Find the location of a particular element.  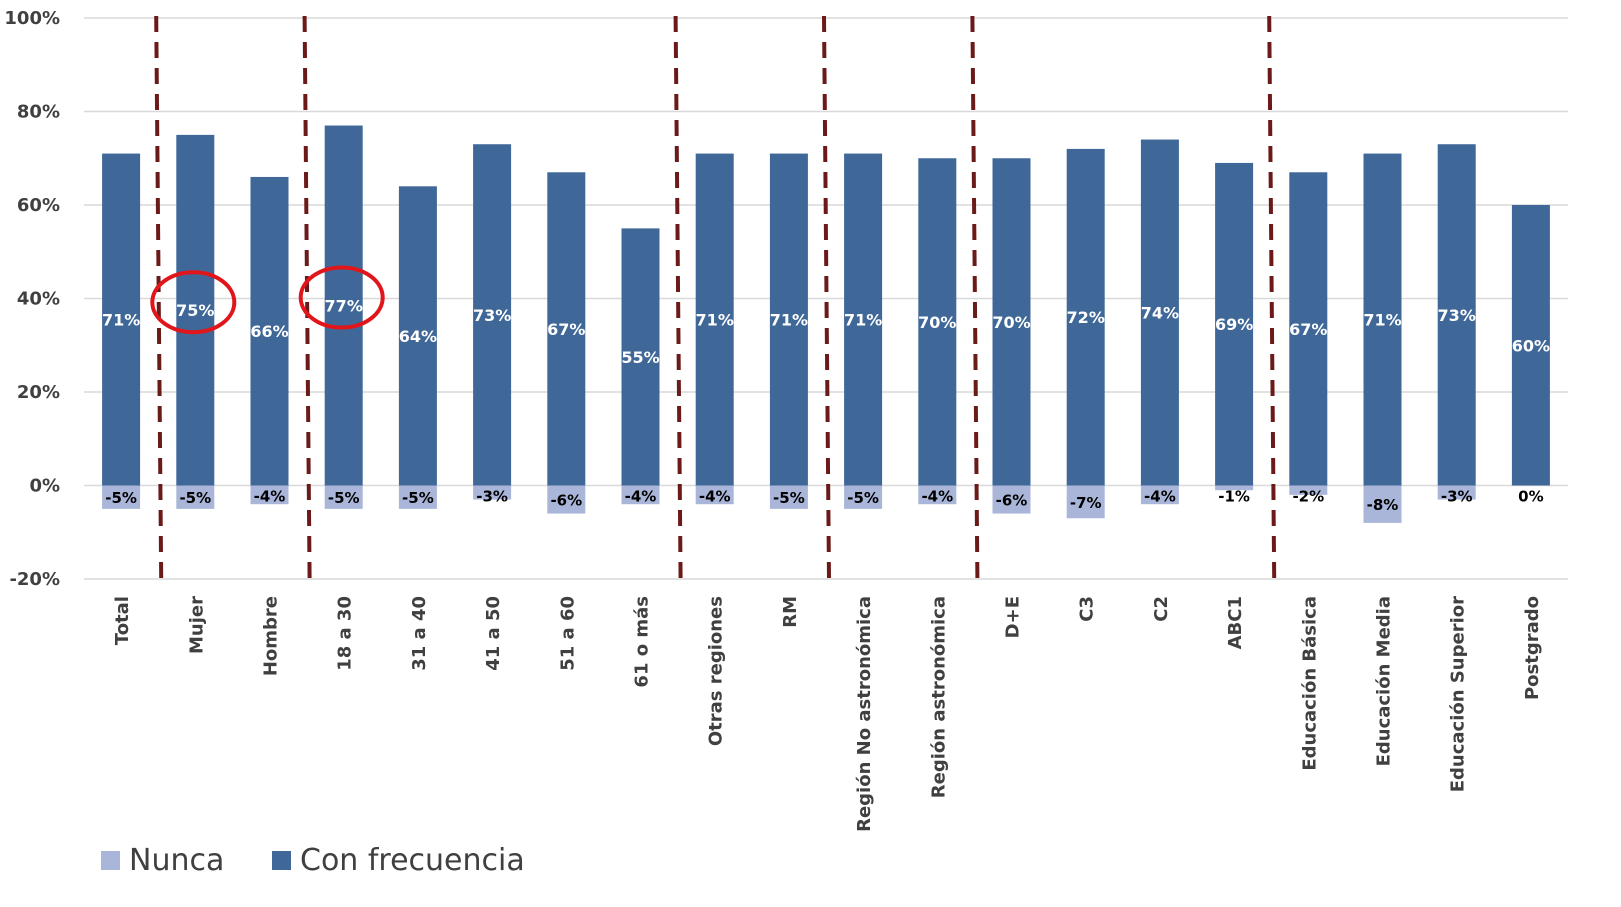

data-label-con-frecuencia: 72% is located at coordinates (1086, 317).